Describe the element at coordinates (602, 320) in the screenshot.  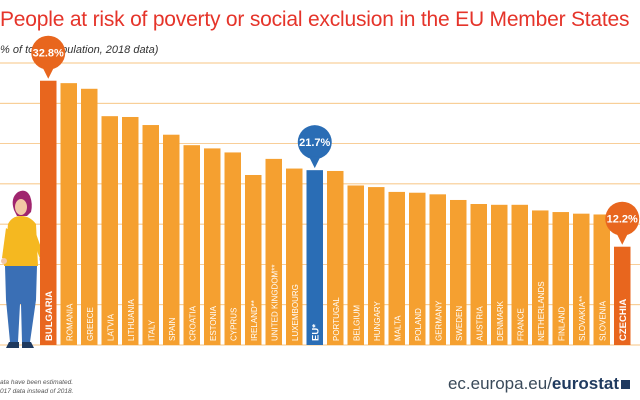
I see `x-tick-label: SLOVENIA` at that location.